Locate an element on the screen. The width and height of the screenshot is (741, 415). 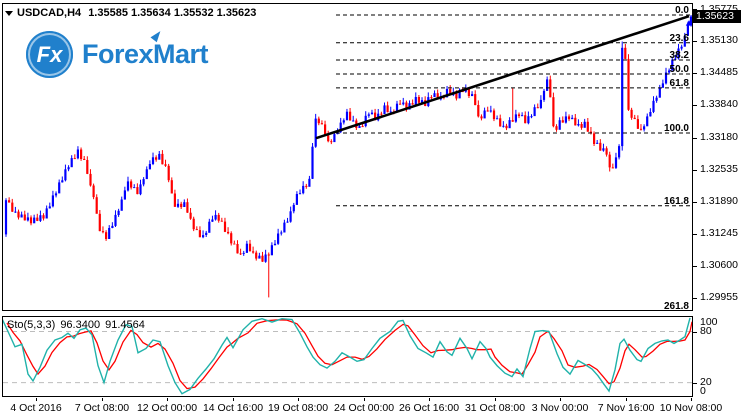
price-axis-label: 1.31890 is located at coordinates (719, 201).